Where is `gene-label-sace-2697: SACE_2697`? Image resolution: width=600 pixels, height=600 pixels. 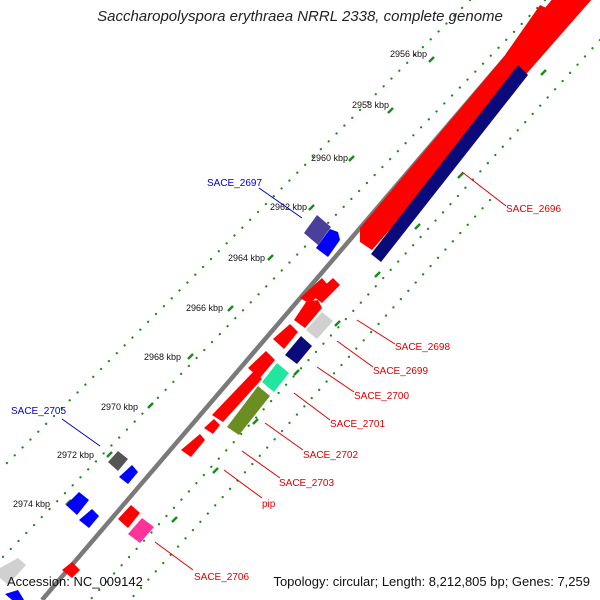
gene-label-sace-2697: SACE_2697 is located at coordinates (234, 183).